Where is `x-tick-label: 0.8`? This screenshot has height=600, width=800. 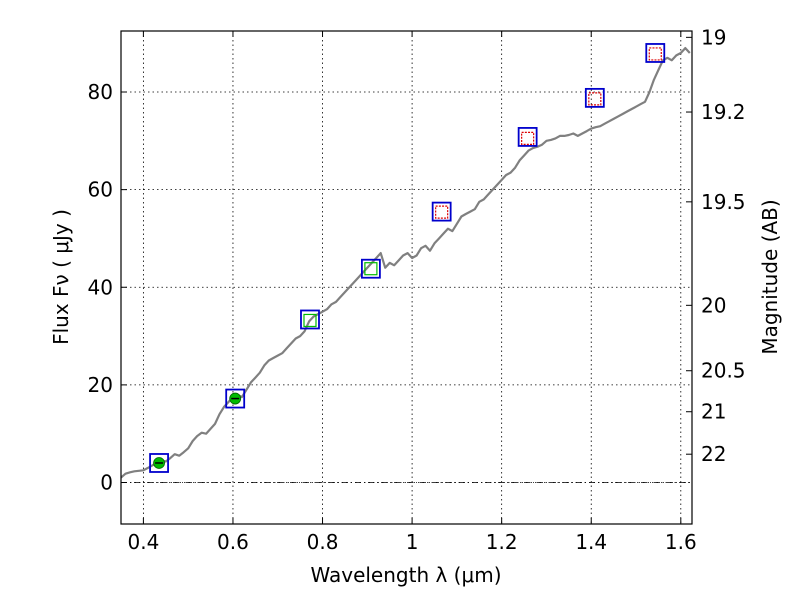
x-tick-label: 0.8 is located at coordinates (323, 542).